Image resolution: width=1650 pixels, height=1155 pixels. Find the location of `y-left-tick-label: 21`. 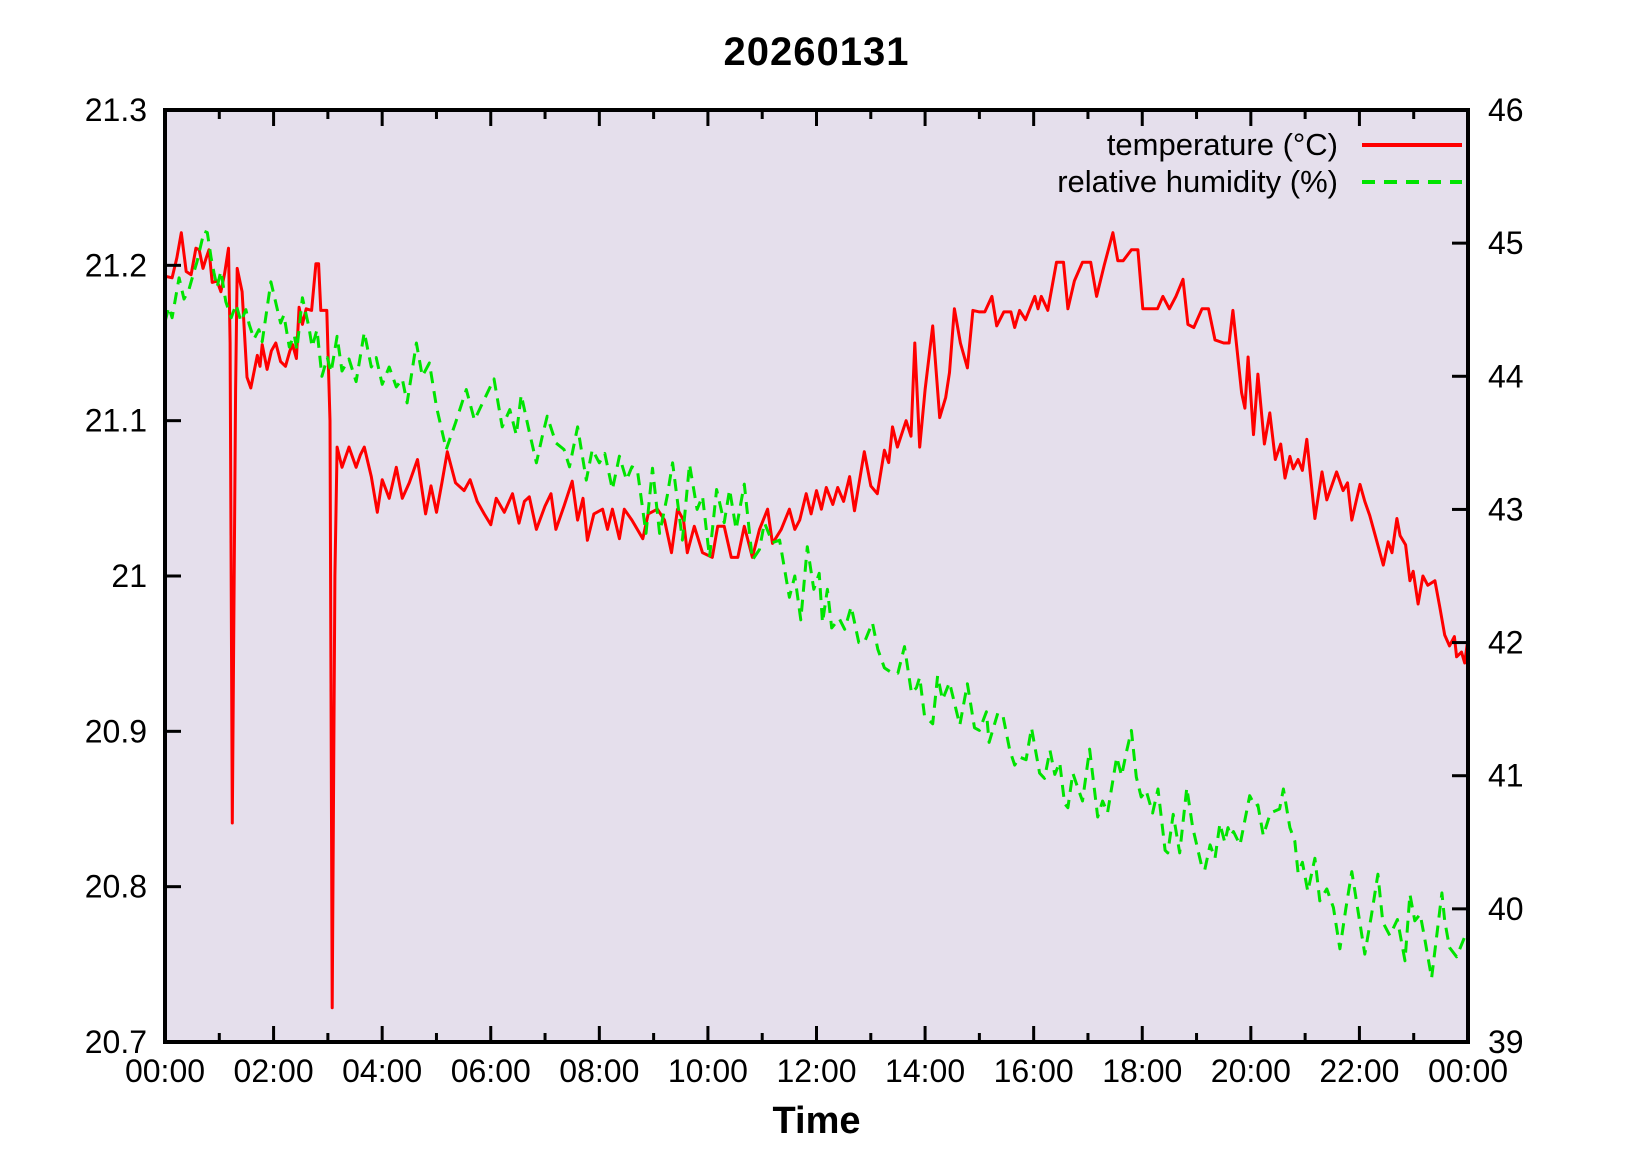

y-left-tick-label: 21 is located at coordinates (129, 576).